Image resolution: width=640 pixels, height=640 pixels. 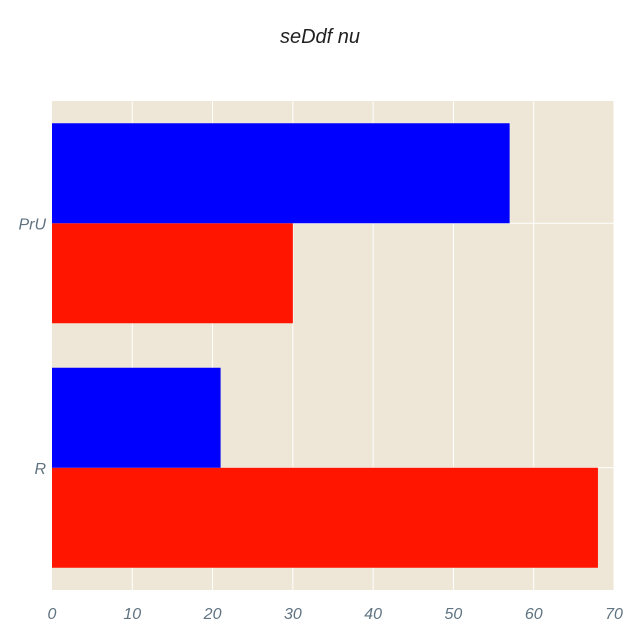 I want to click on x-tick-label: 10, so click(x=132, y=614).